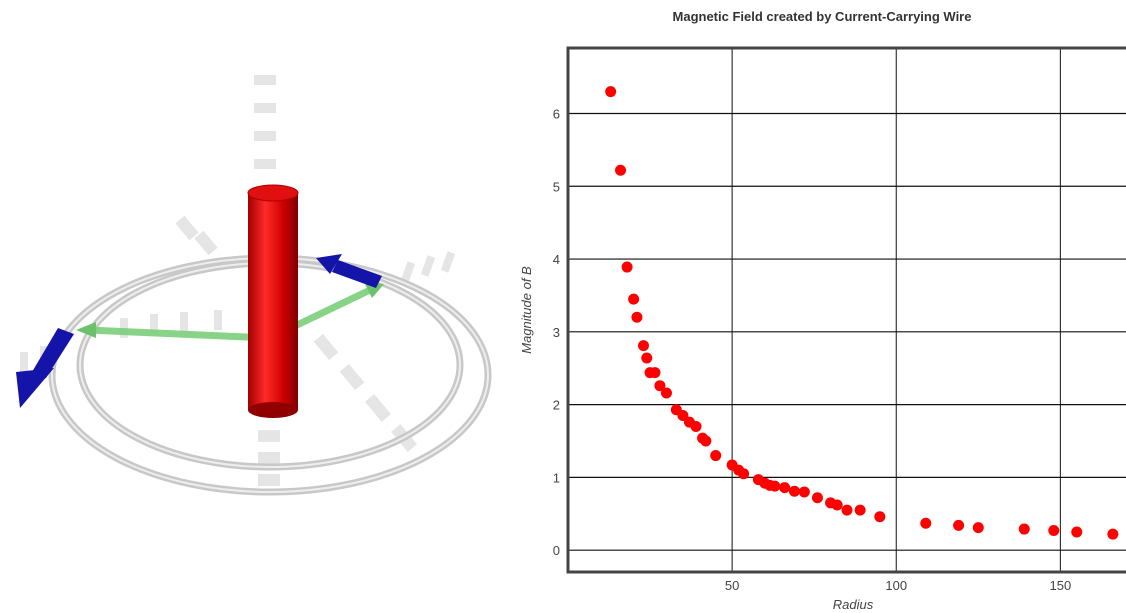 This screenshot has width=1126, height=613. I want to click on x-tick-label: 50, so click(732, 585).